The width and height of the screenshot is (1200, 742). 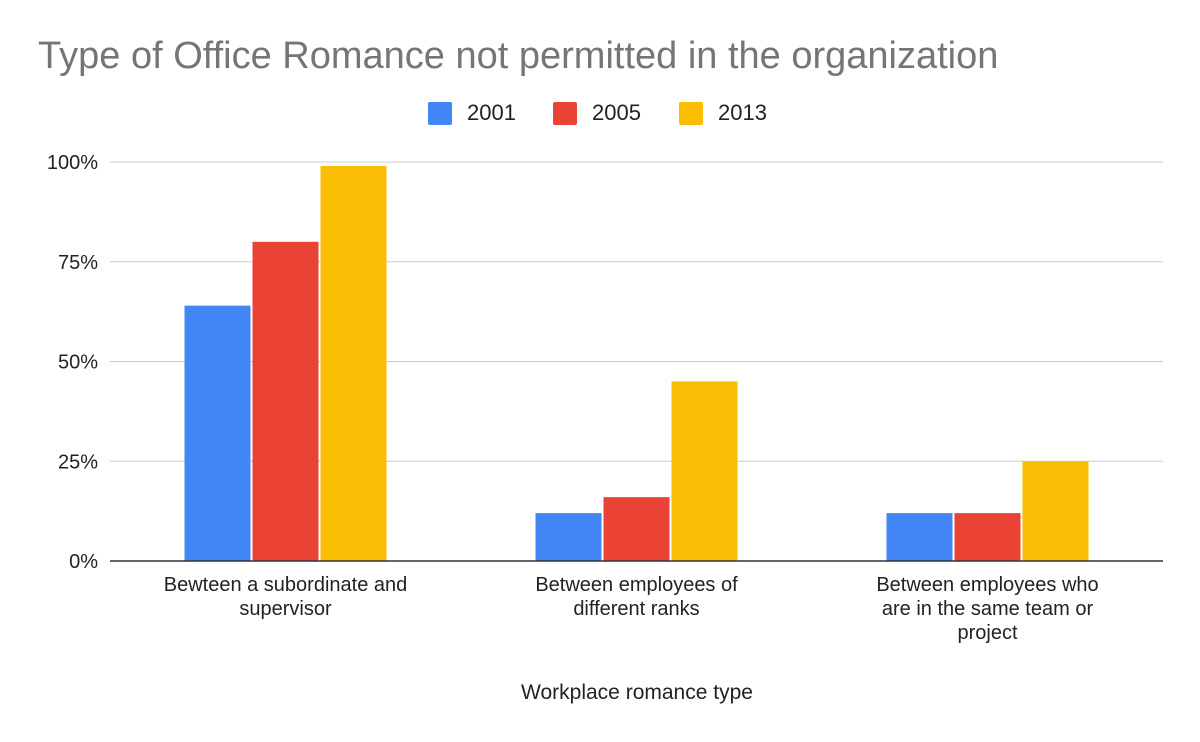 What do you see at coordinates (78, 462) in the screenshot?
I see `y-tick-label: 25%` at bounding box center [78, 462].